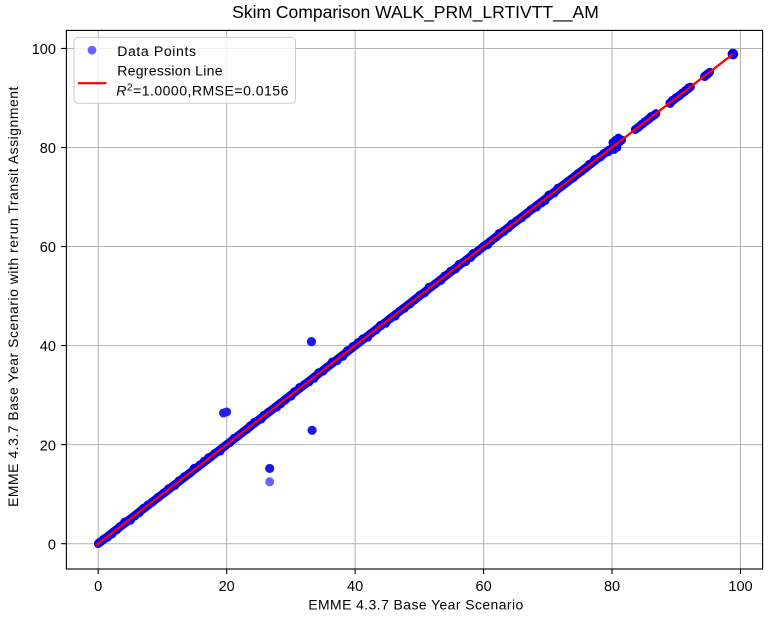  What do you see at coordinates (415, 12) in the screenshot?
I see `svg-text:Skim Comparison WALK_PRM_LRTIV: Skim Comparison WALK_PRM_LRTIVTT__AM` at bounding box center [415, 12].